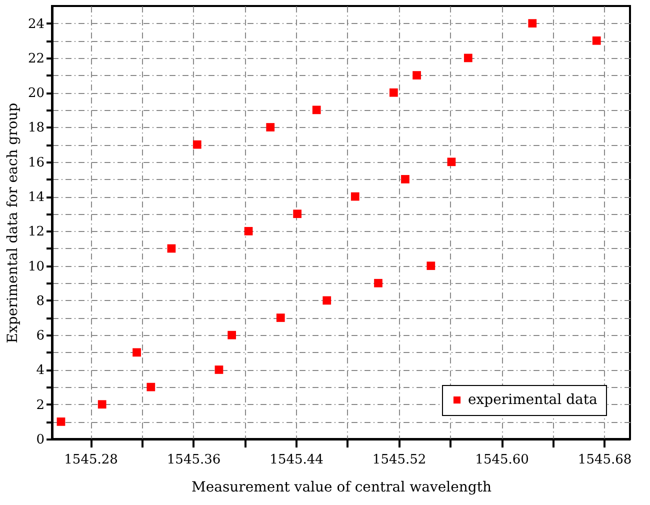  Describe the element at coordinates (12, 223) in the screenshot. I see `y-axis-title: Experimental data for each group` at that location.